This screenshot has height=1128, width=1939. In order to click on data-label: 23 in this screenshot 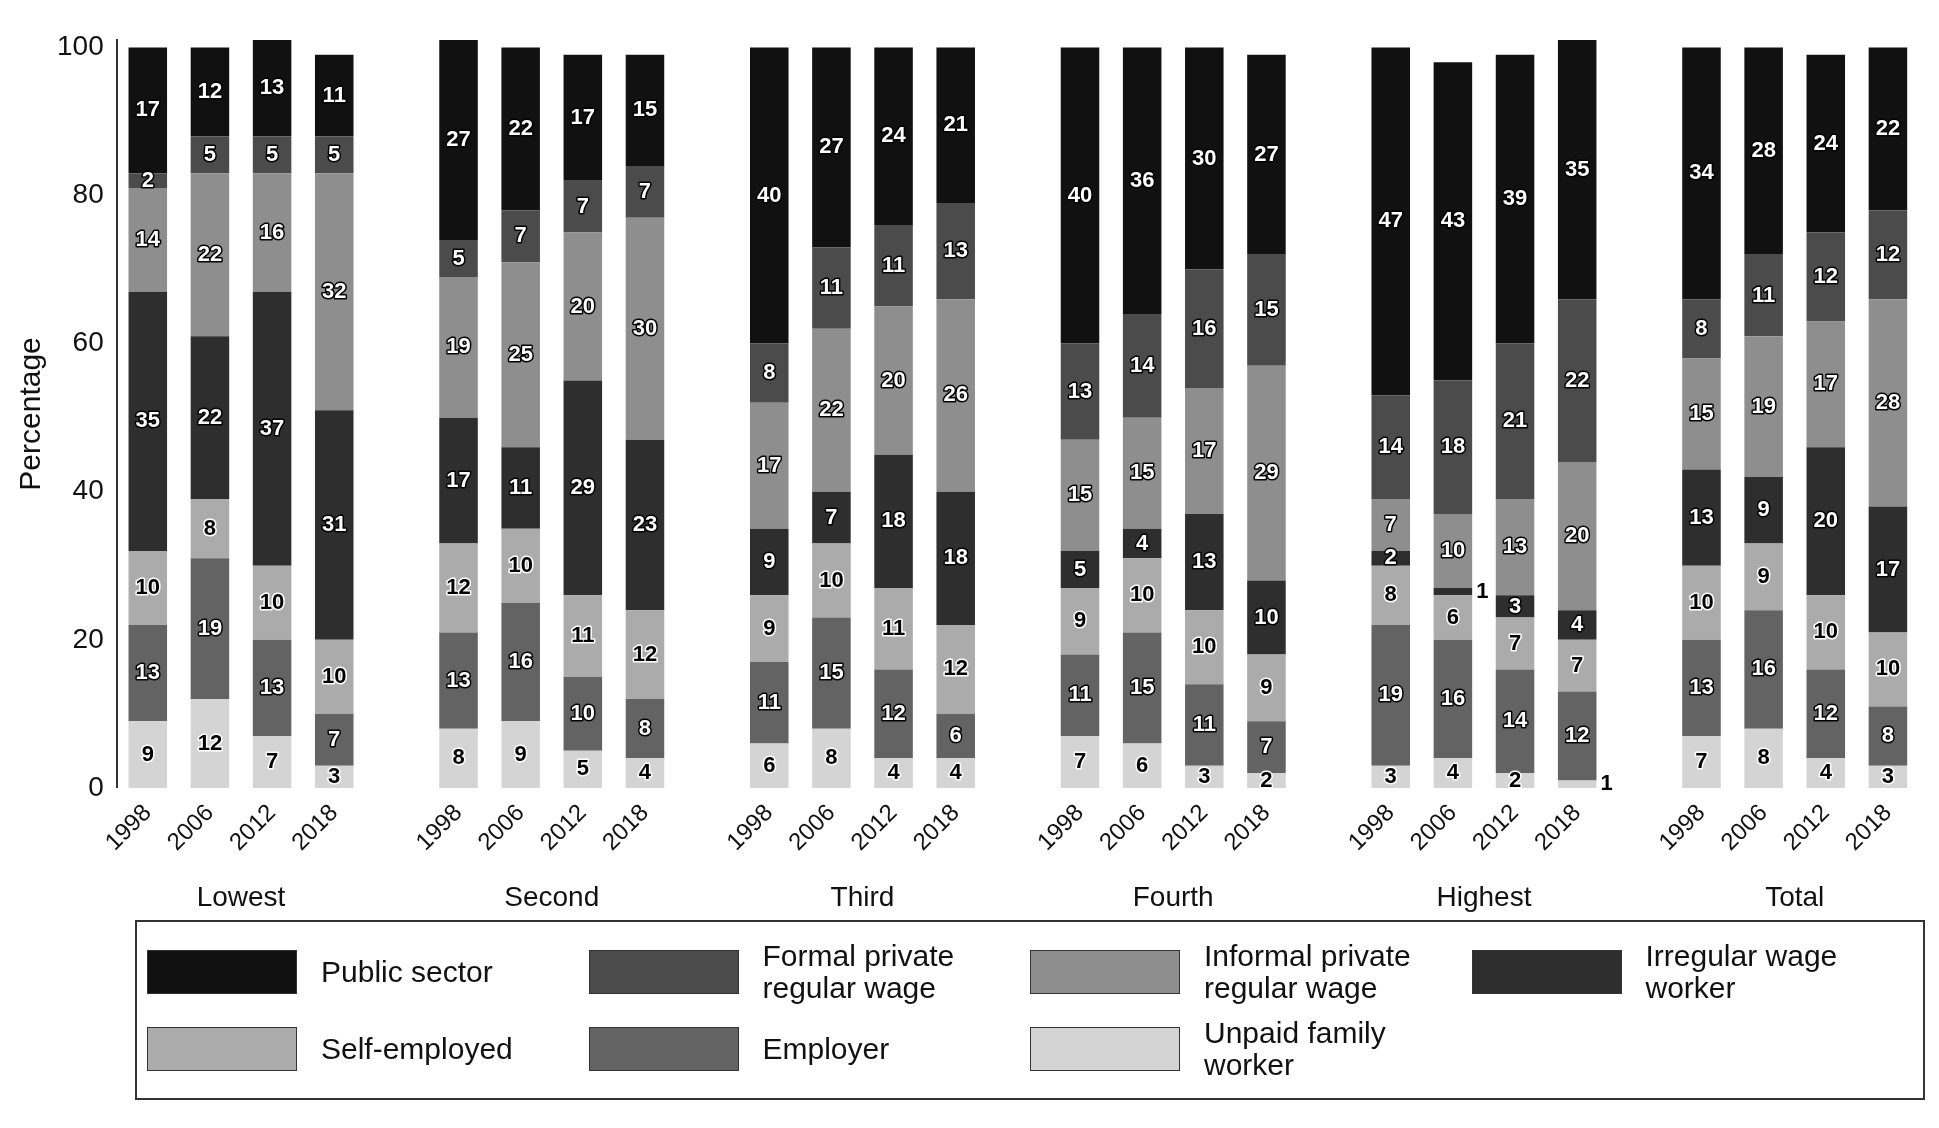, I will do `click(645, 524)`.